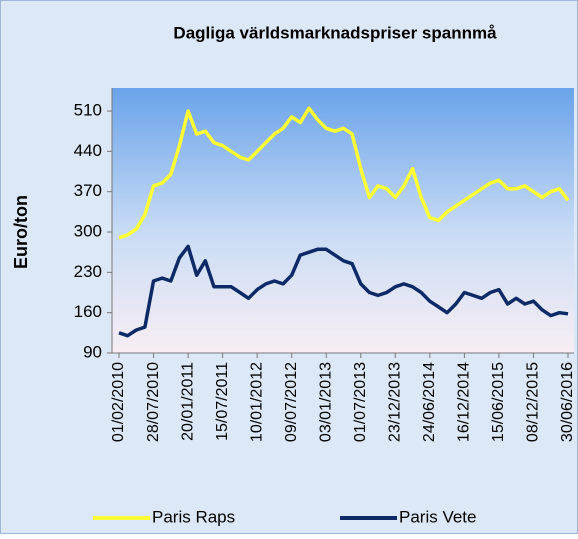  What do you see at coordinates (395, 402) in the screenshot?
I see `x-tick-label: 23/12/2013` at bounding box center [395, 402].